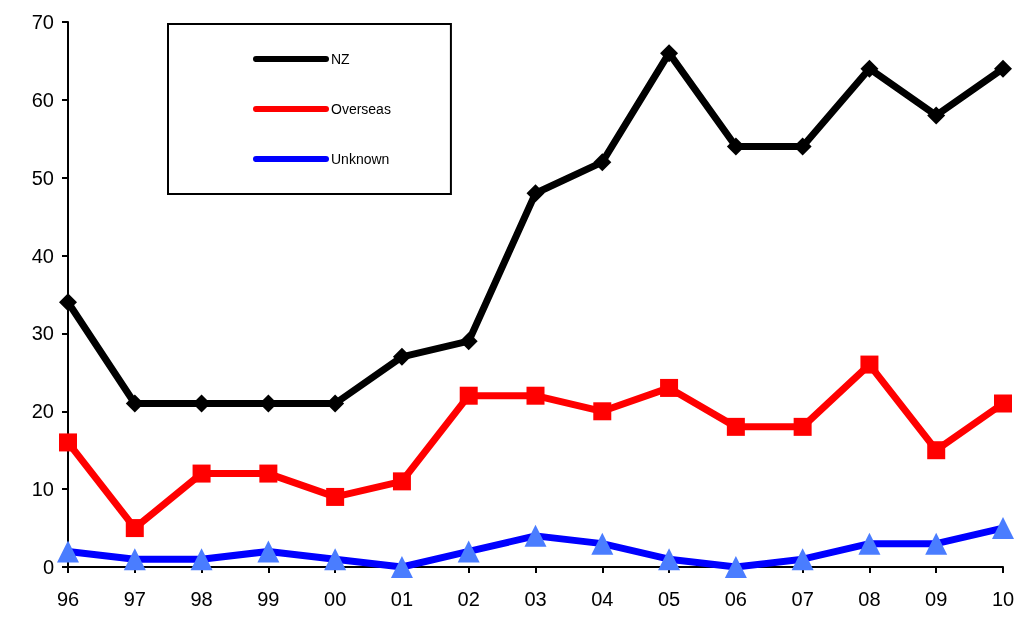 Image resolution: width=1025 pixels, height=625 pixels. I want to click on y-tick-label: 20, so click(42, 411).